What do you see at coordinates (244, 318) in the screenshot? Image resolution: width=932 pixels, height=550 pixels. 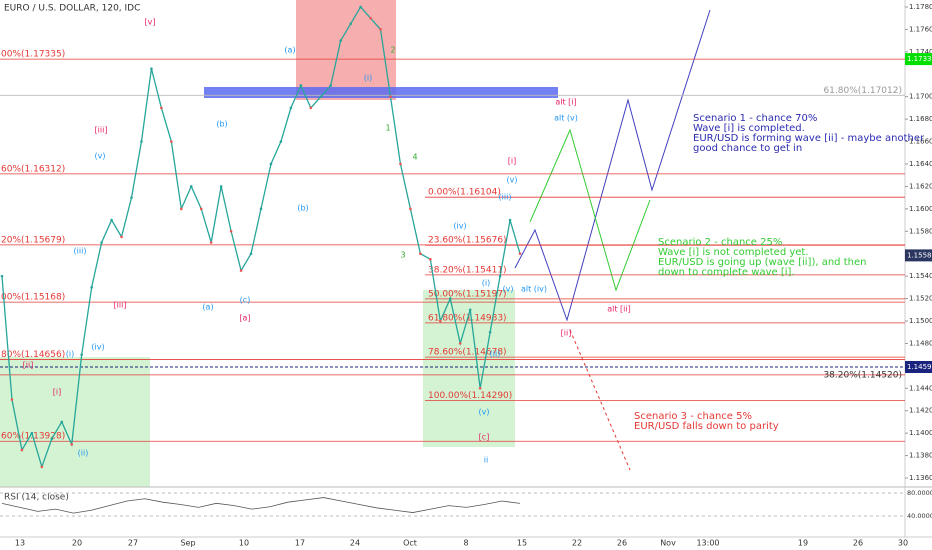 I see `wave-label: [a]` at bounding box center [244, 318].